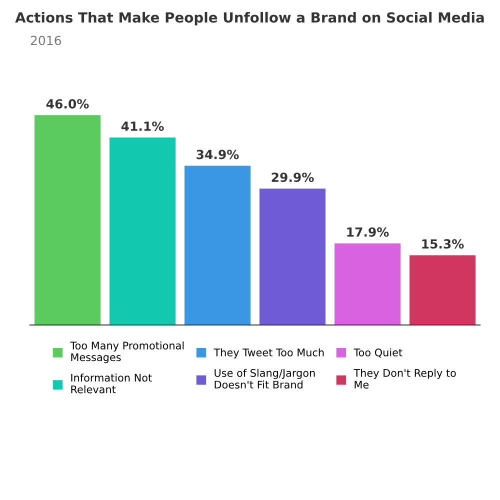 The width and height of the screenshot is (500, 500). I want to click on data-label: 46.0%, so click(67, 104).